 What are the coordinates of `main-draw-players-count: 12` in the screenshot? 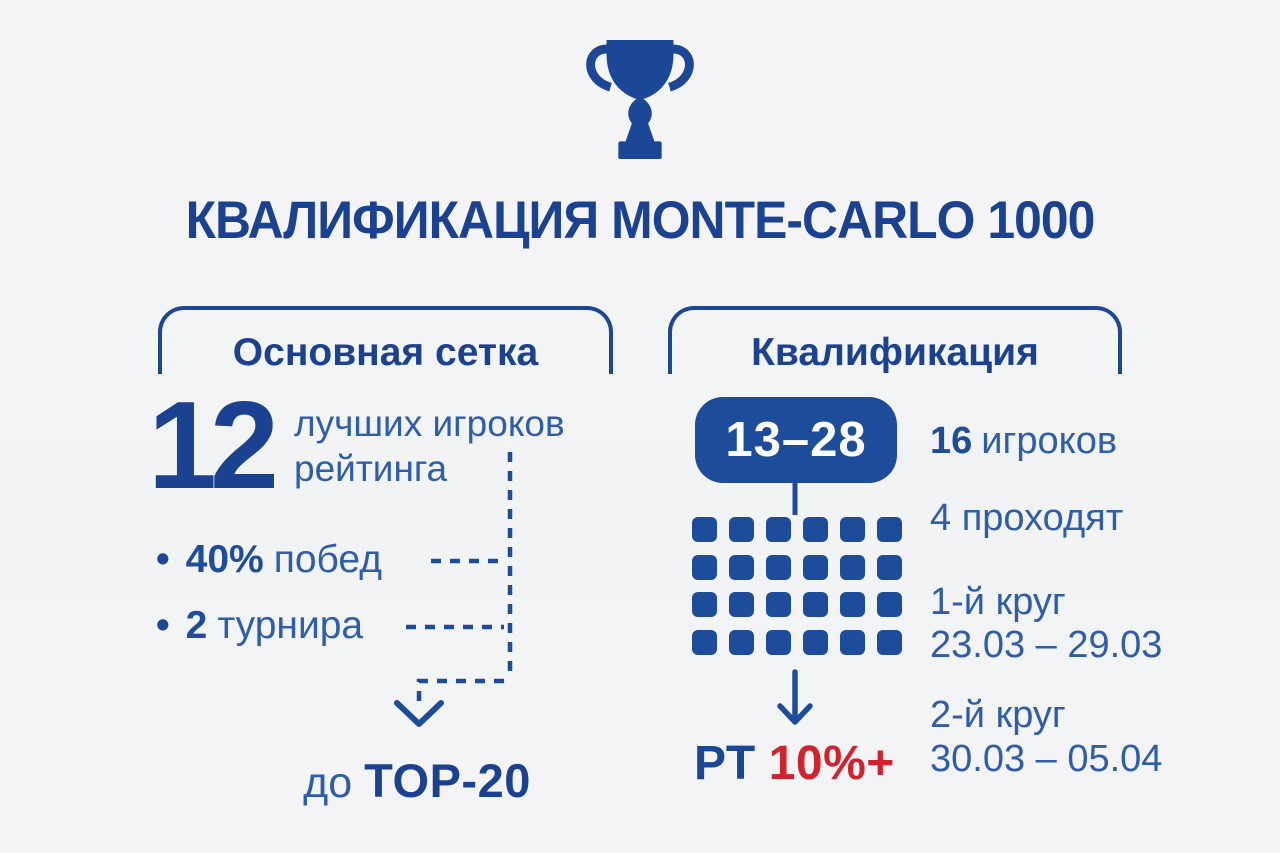 It's located at (213, 446).